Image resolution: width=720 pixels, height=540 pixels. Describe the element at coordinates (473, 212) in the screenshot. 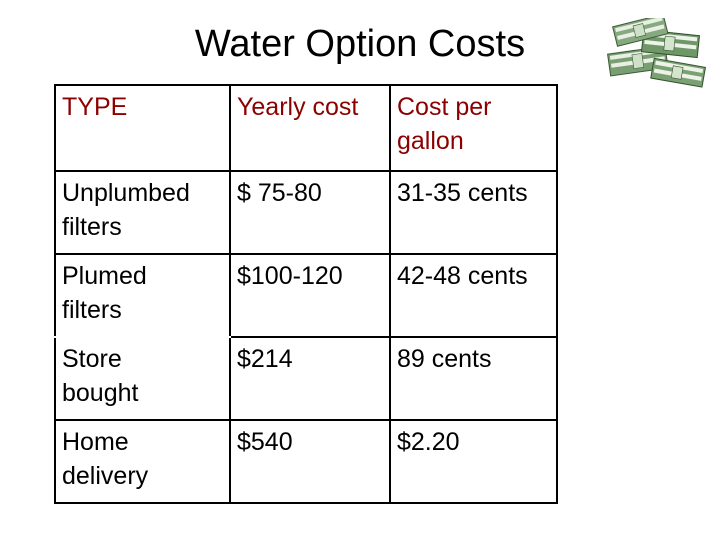

I see `cell-cost-per-gallon: 31-35 cents` at that location.